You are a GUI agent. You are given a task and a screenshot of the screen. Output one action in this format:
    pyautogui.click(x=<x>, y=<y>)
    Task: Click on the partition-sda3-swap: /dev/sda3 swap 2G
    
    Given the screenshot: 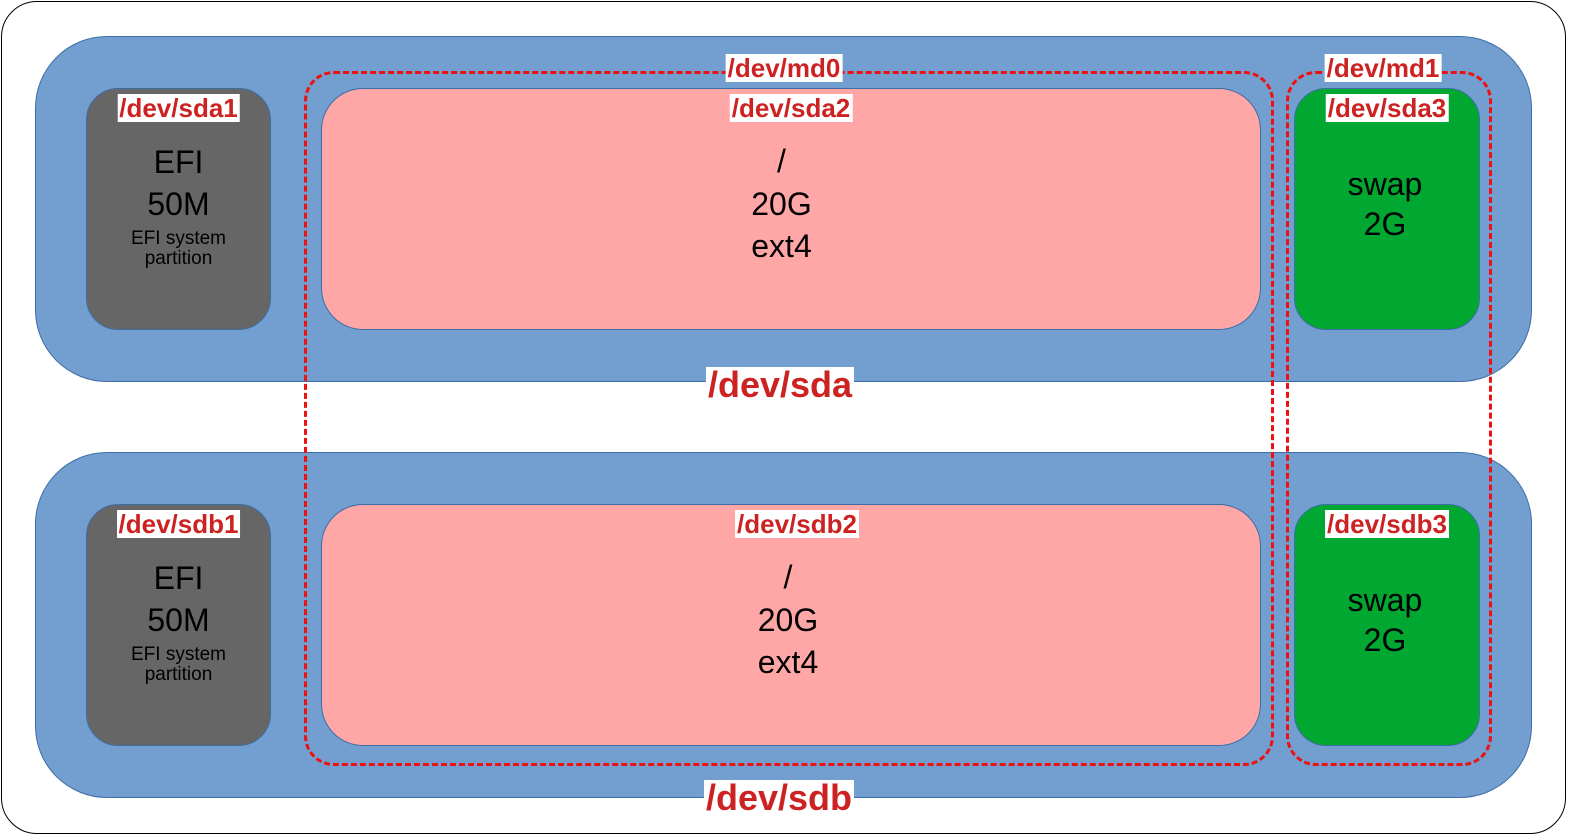 What is the action you would take?
    pyautogui.click(x=1387, y=209)
    